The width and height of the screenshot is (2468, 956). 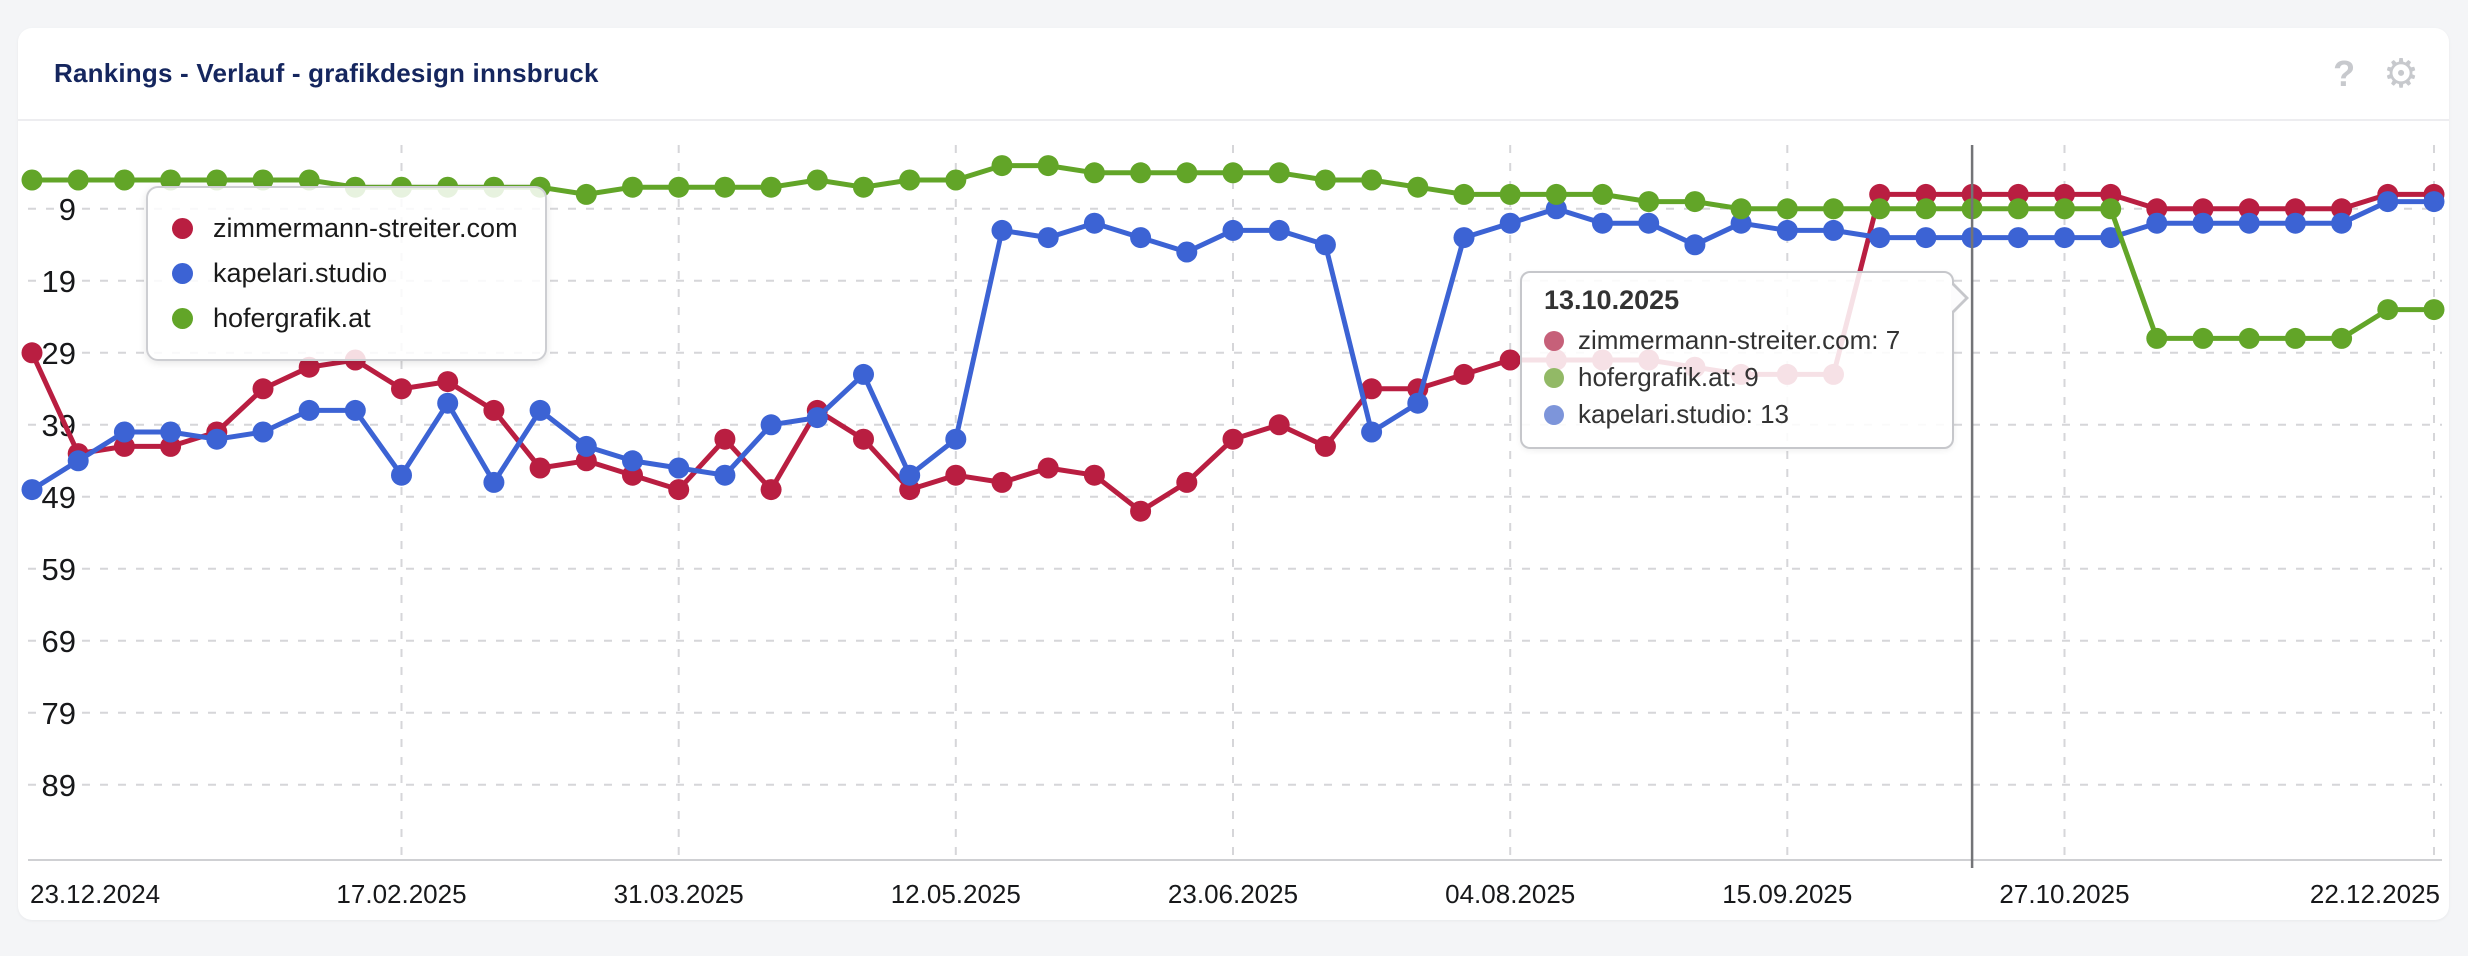 What do you see at coordinates (346, 273) in the screenshot?
I see `legend-item-kapelari-studio: kapelari.studio` at bounding box center [346, 273].